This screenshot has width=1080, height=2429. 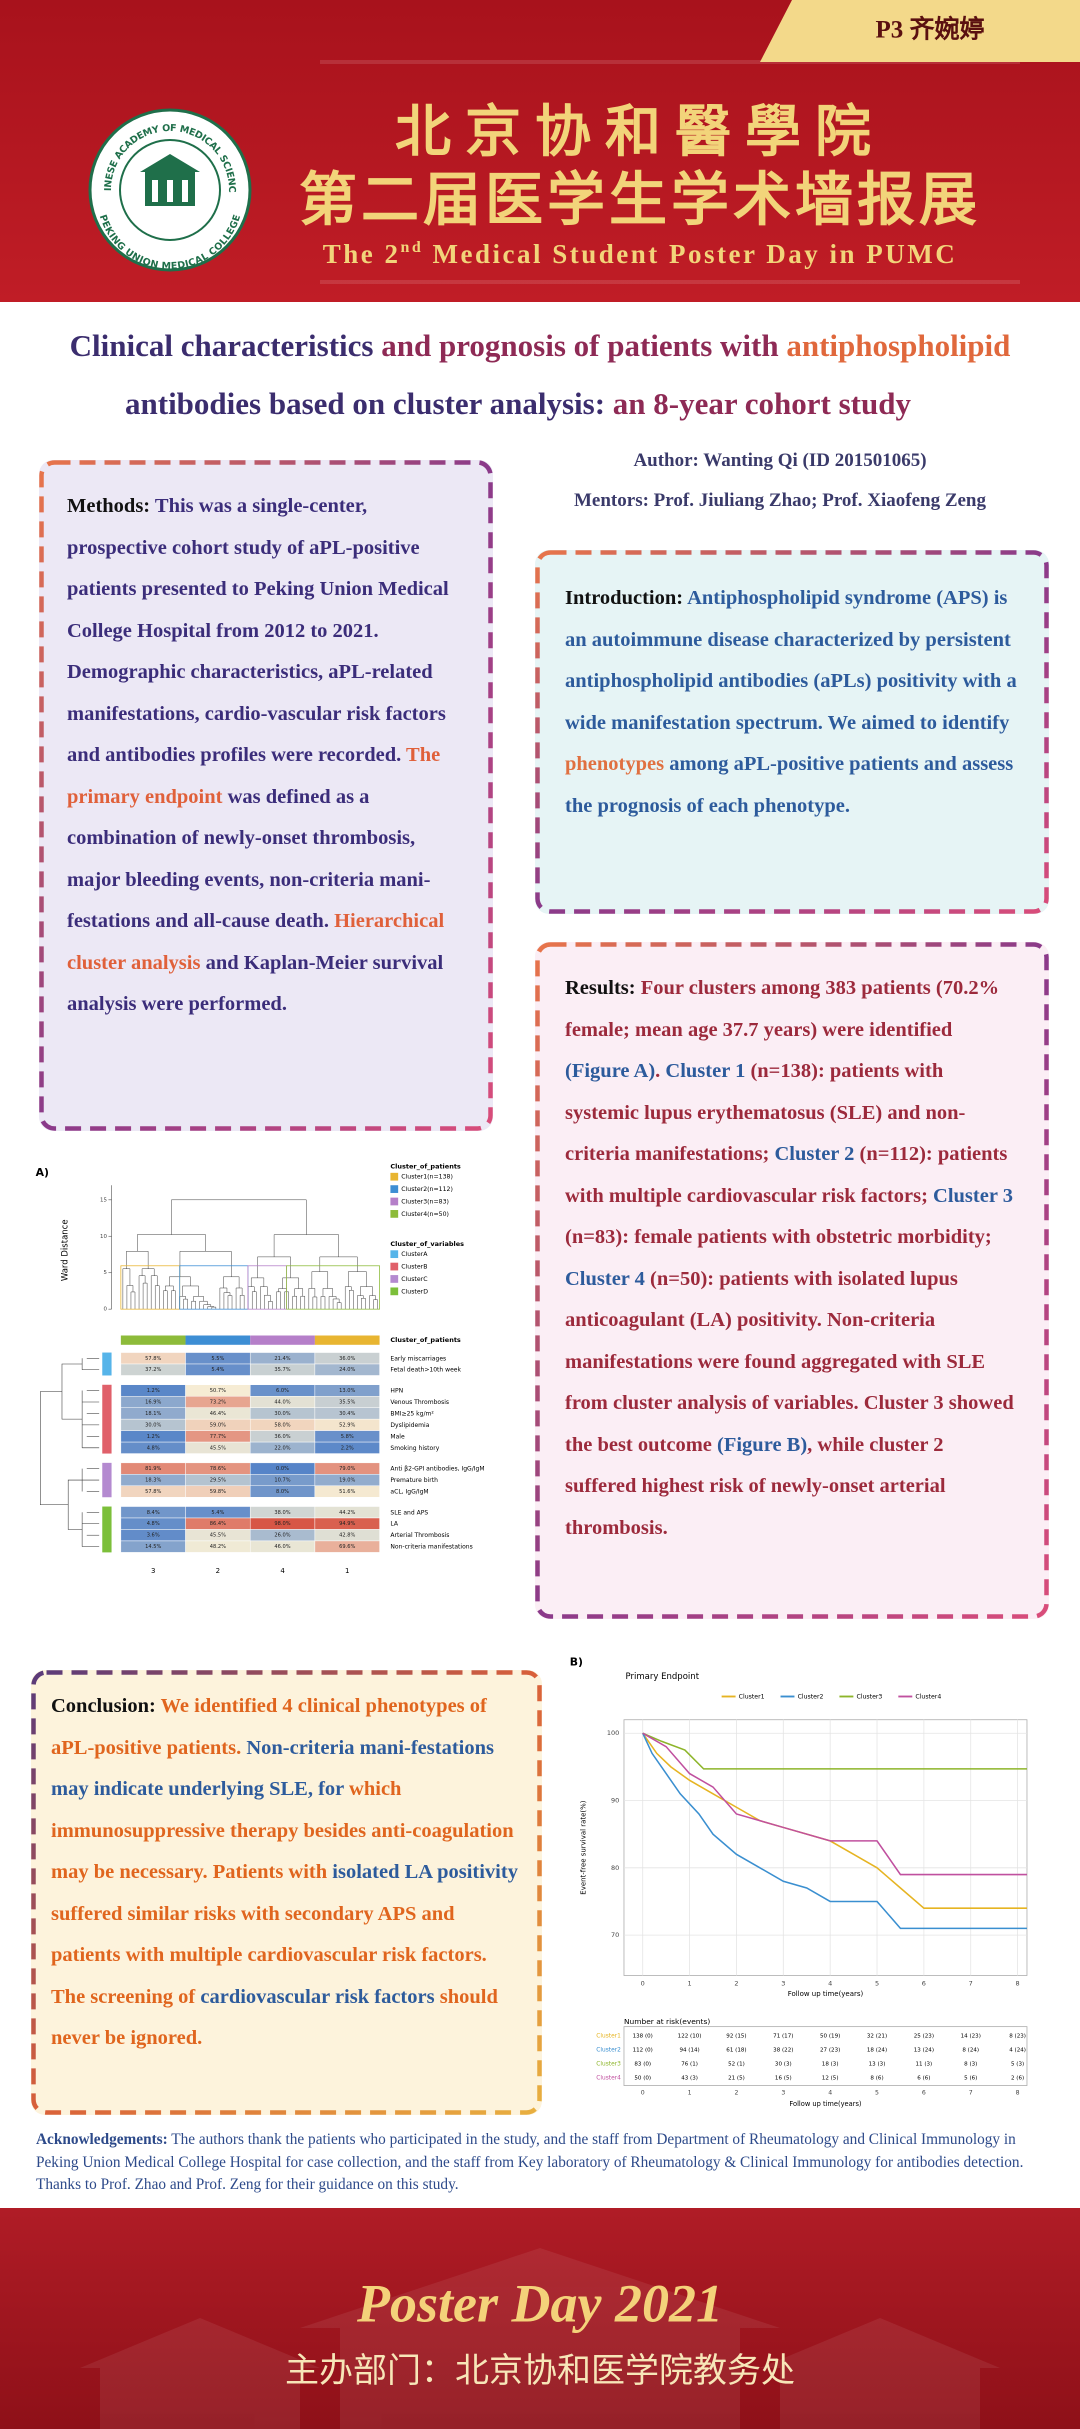 I want to click on cell-label: 6.0%, so click(x=282, y=1391).